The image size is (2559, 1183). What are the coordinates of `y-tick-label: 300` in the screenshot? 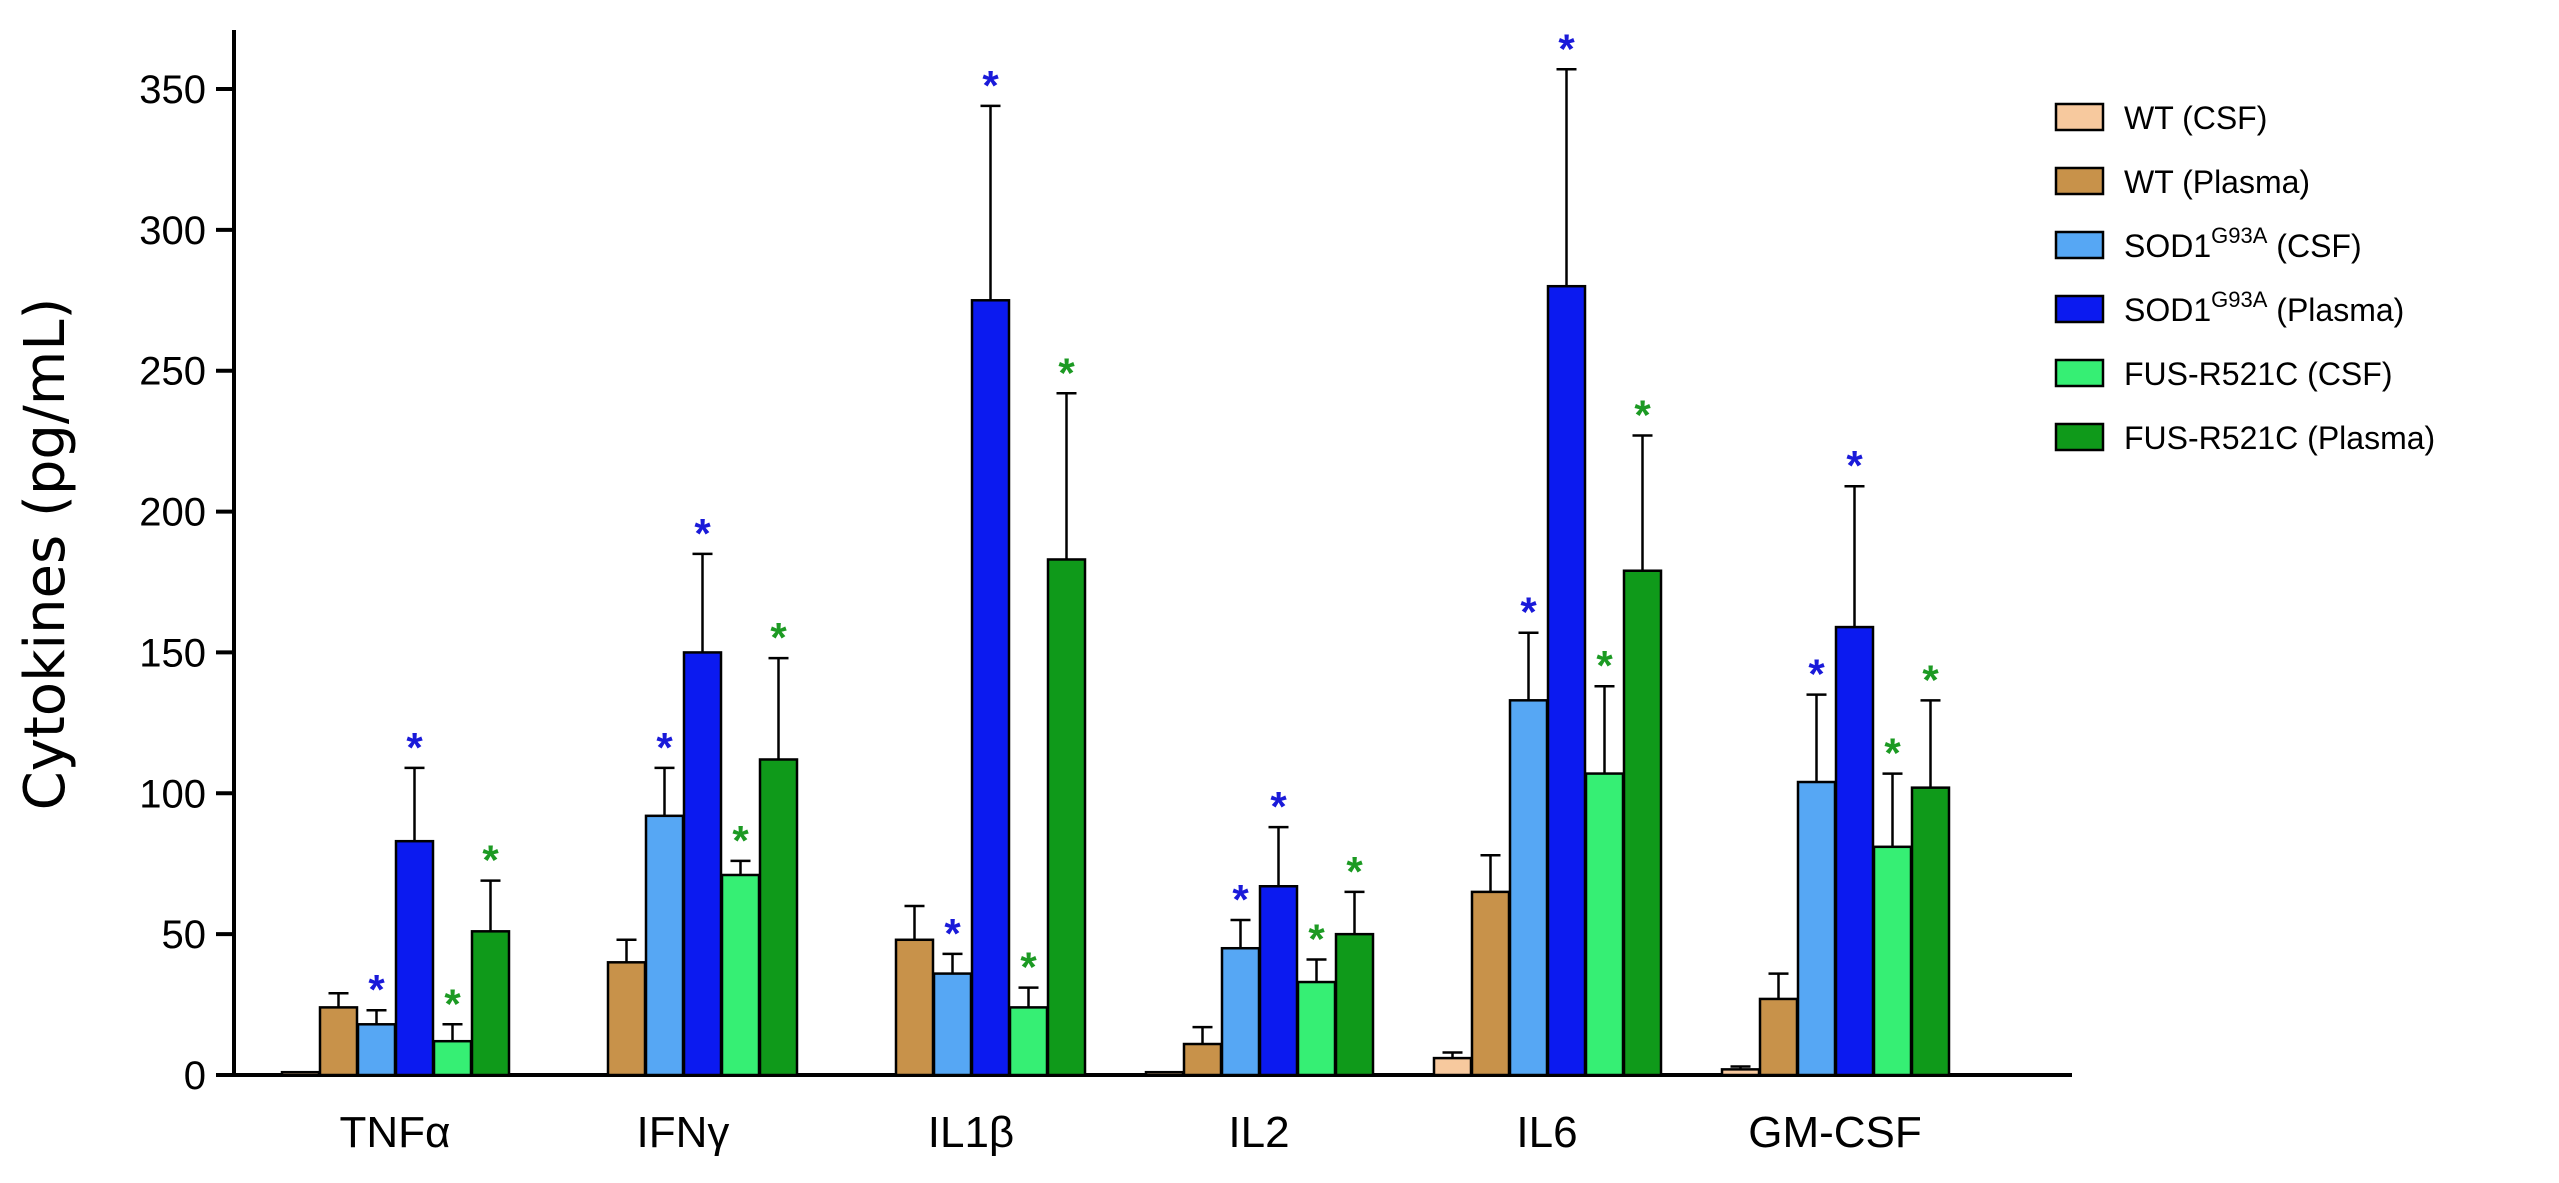 It's located at (172, 231).